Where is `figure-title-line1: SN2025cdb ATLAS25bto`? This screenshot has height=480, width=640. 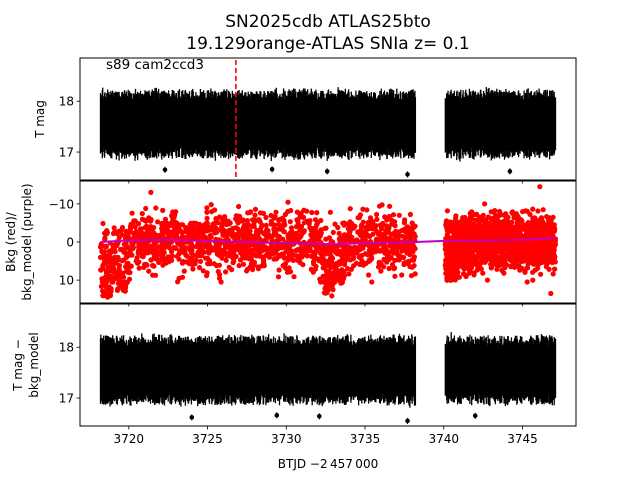 figure-title-line1: SN2025cdb ATLAS25bto is located at coordinates (328, 22).